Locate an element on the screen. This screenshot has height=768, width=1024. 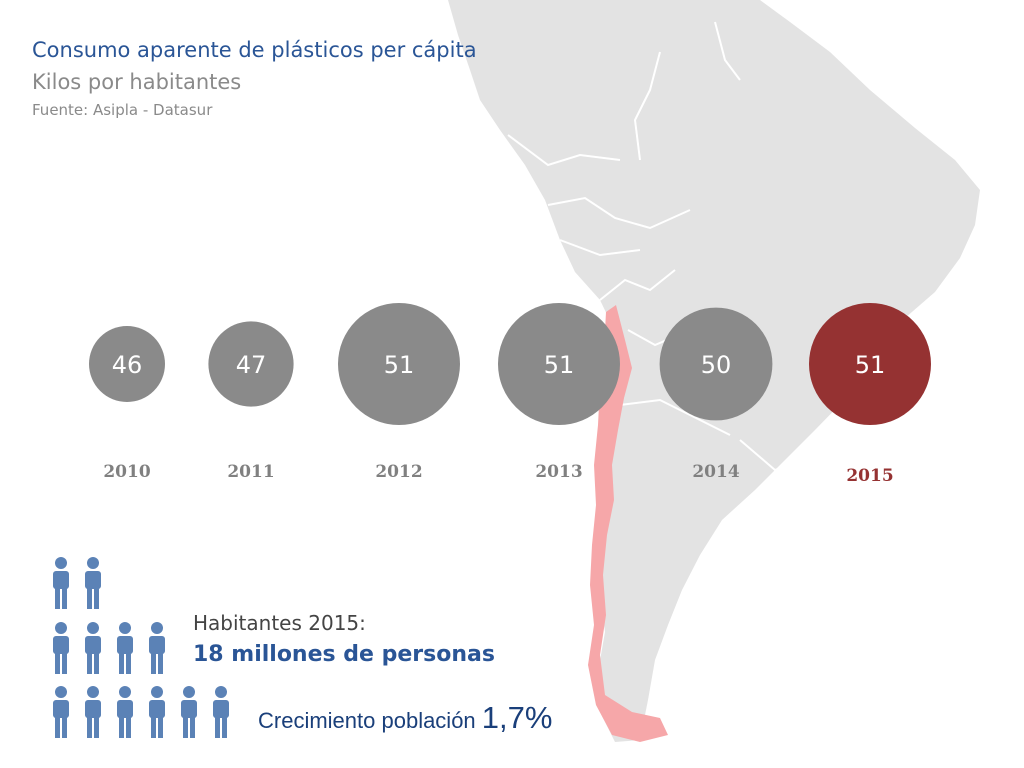
page-title: Consumo aparente de plásticos per cápita is located at coordinates (254, 50).